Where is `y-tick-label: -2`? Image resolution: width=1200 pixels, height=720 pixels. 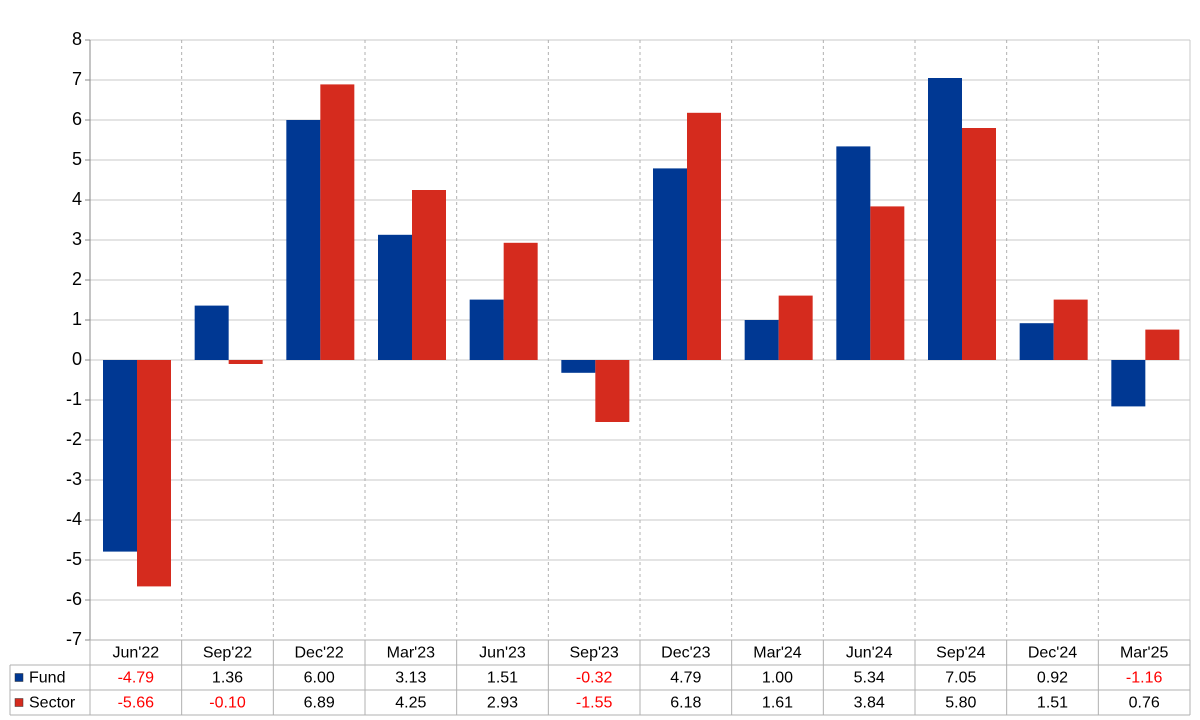 y-tick-label: -2 is located at coordinates (74, 439).